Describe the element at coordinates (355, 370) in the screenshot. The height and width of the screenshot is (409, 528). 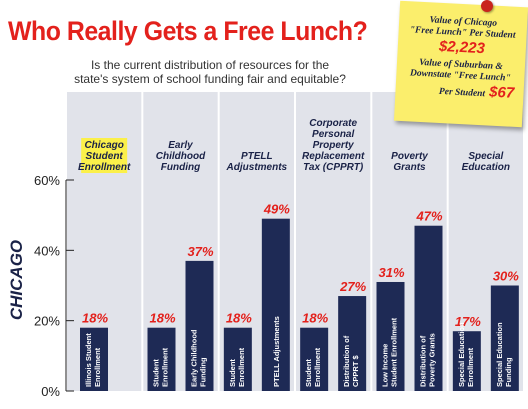
I see `bar-category-label: CPPRT $` at that location.